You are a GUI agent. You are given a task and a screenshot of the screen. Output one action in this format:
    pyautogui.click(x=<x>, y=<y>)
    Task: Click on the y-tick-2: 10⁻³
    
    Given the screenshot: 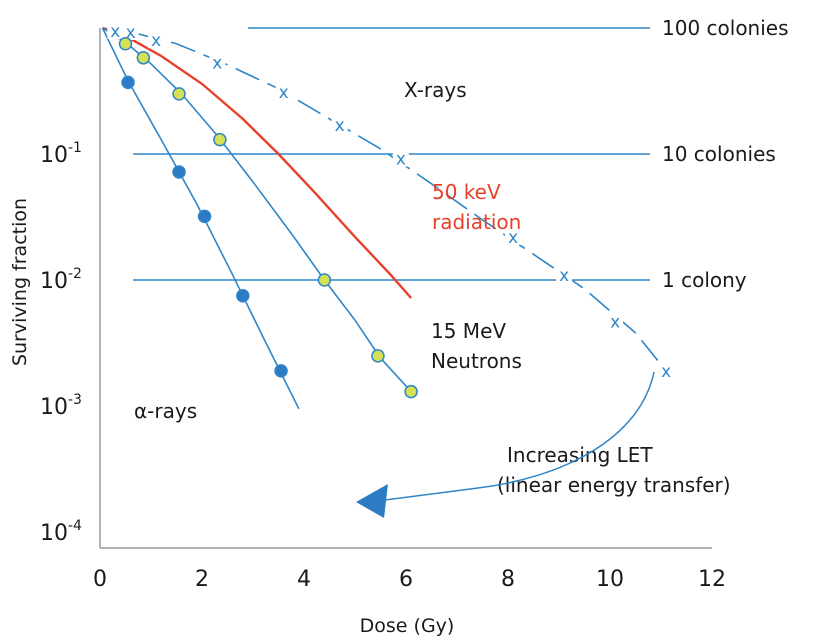 What is the action you would take?
    pyautogui.click(x=61, y=406)
    